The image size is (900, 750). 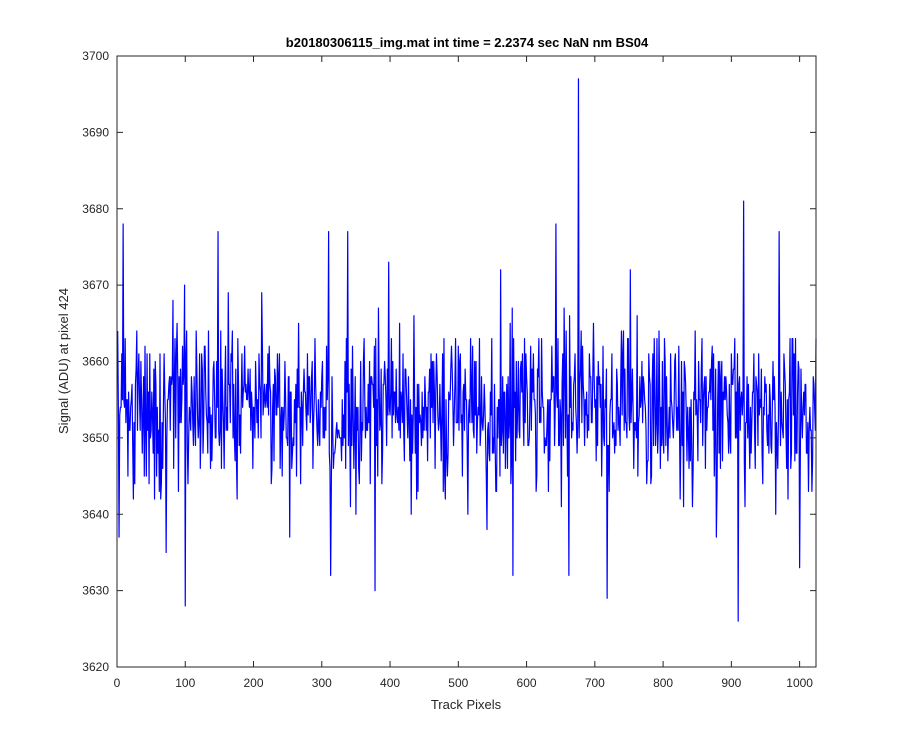 What do you see at coordinates (799, 683) in the screenshot?
I see `x-tick-label: 1000` at bounding box center [799, 683].